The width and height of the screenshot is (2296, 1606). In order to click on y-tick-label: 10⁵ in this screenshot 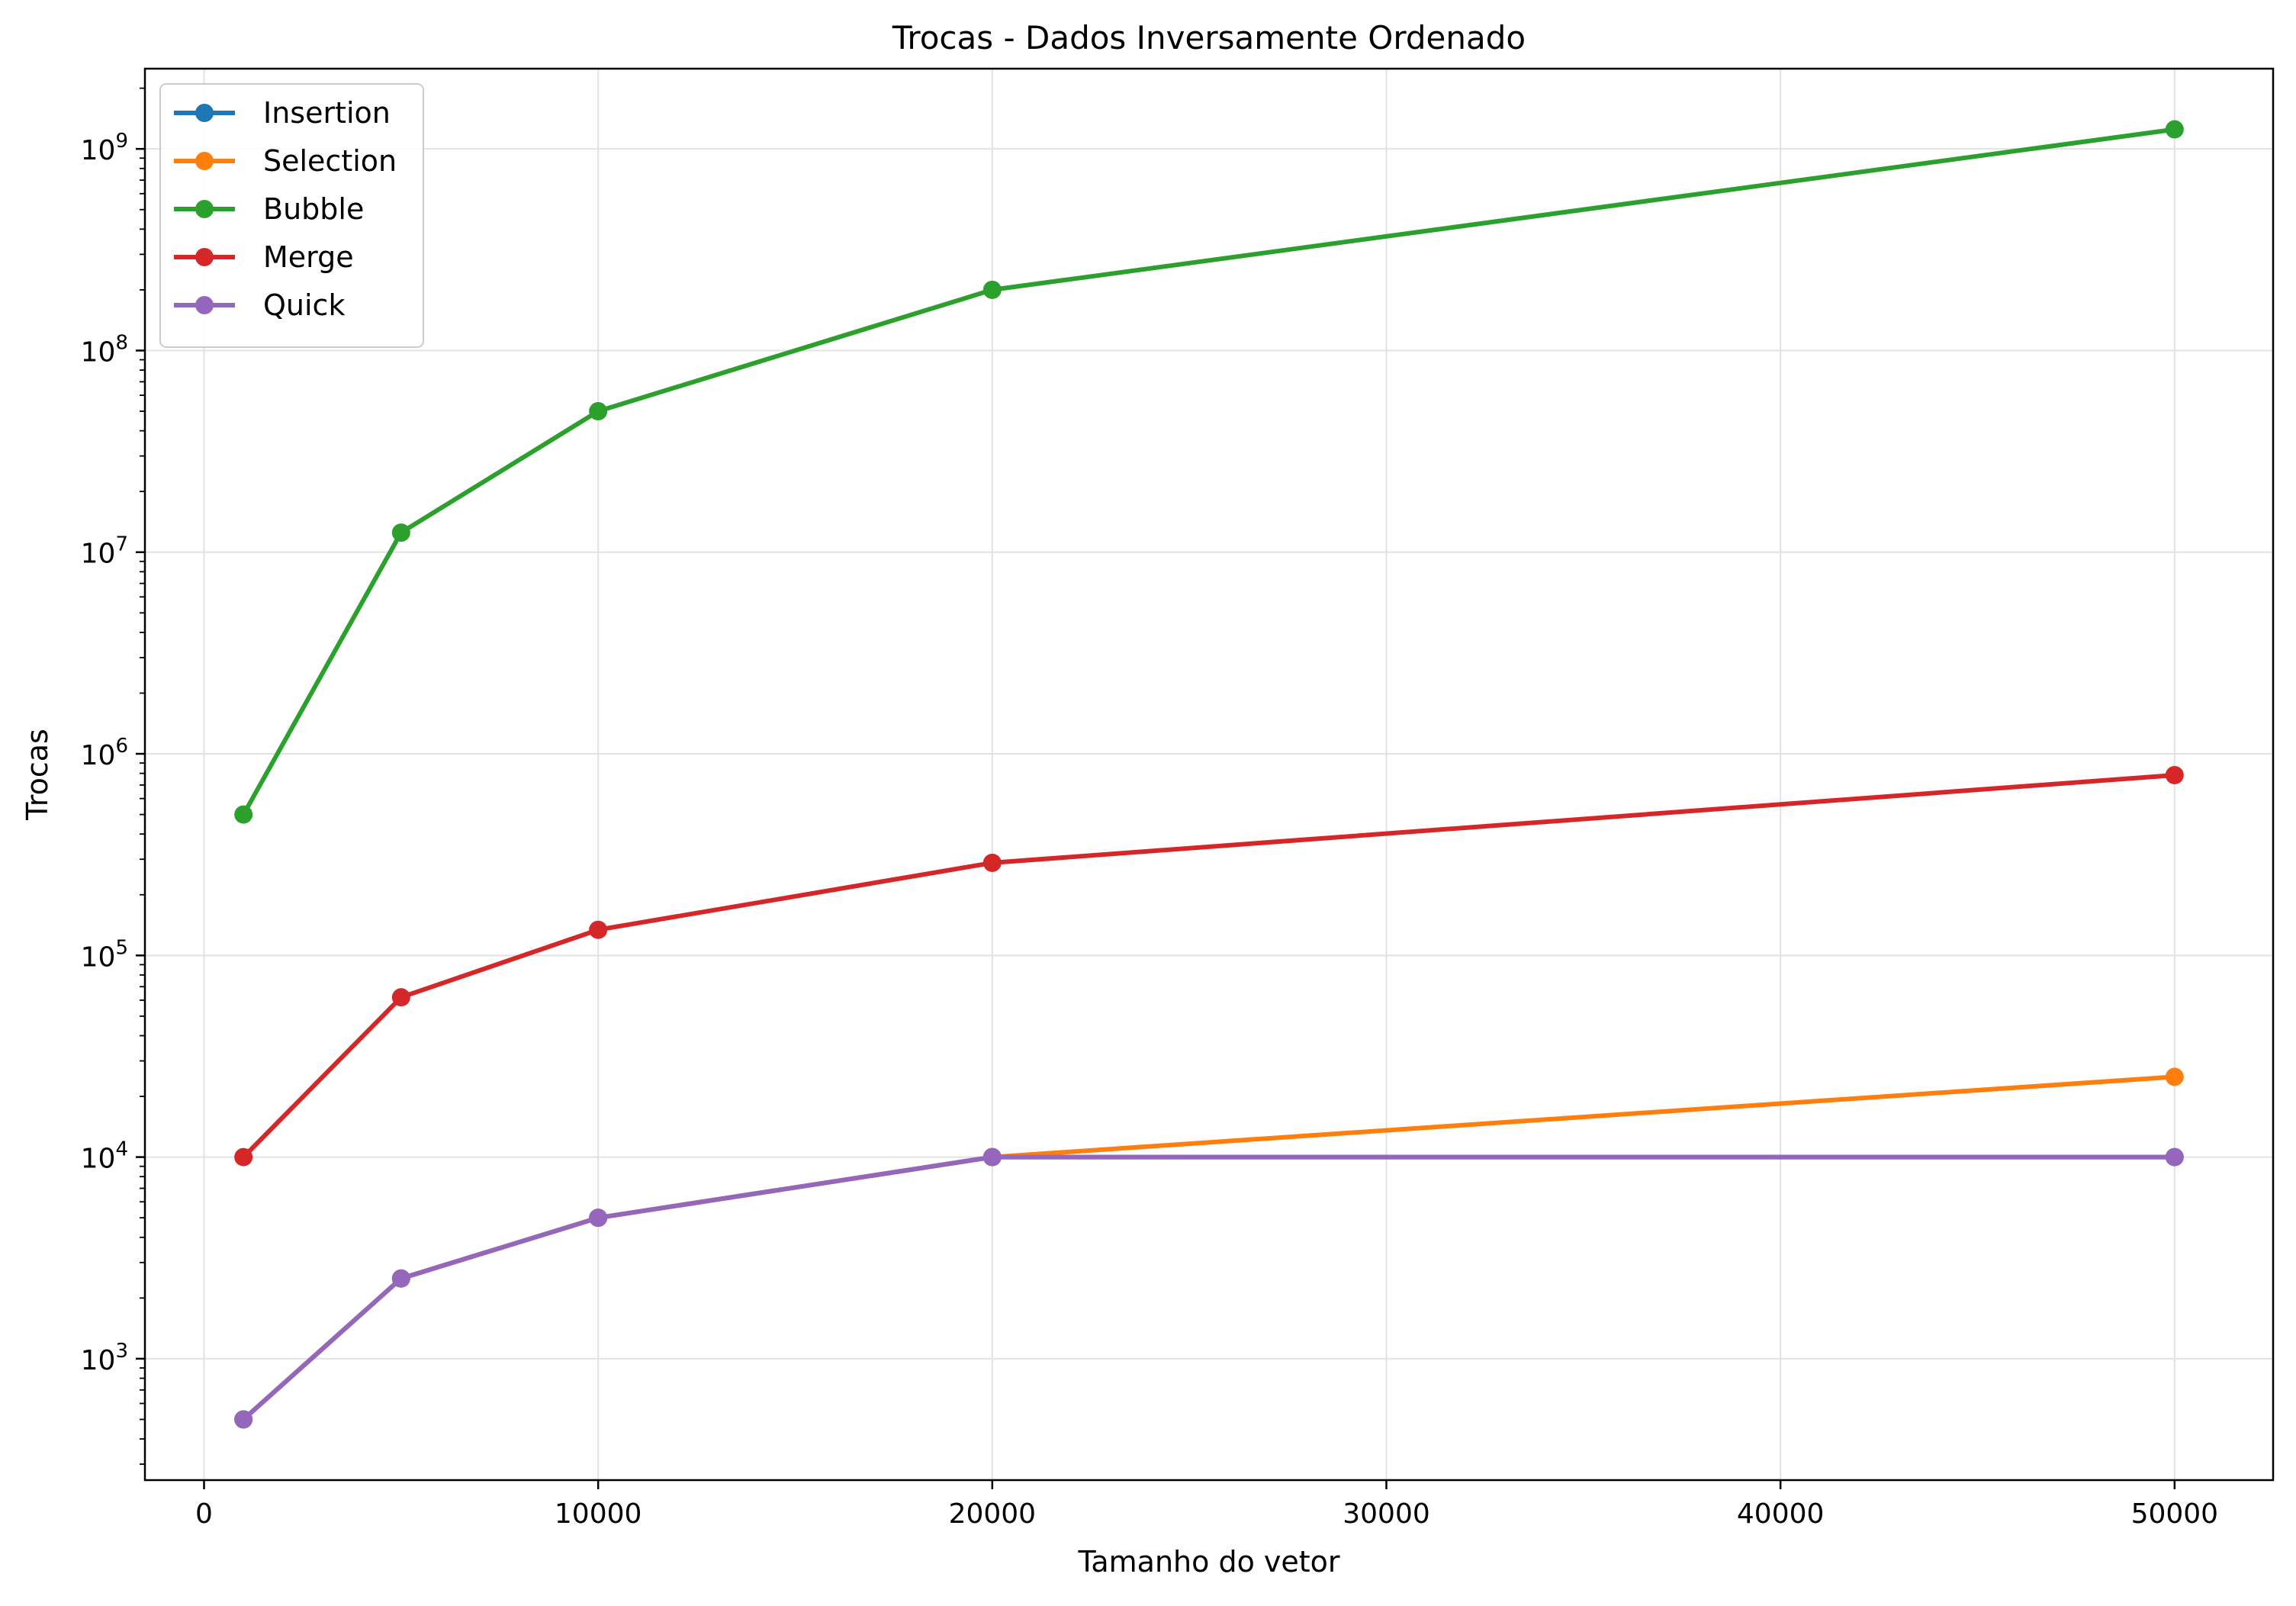, I will do `click(105, 954)`.